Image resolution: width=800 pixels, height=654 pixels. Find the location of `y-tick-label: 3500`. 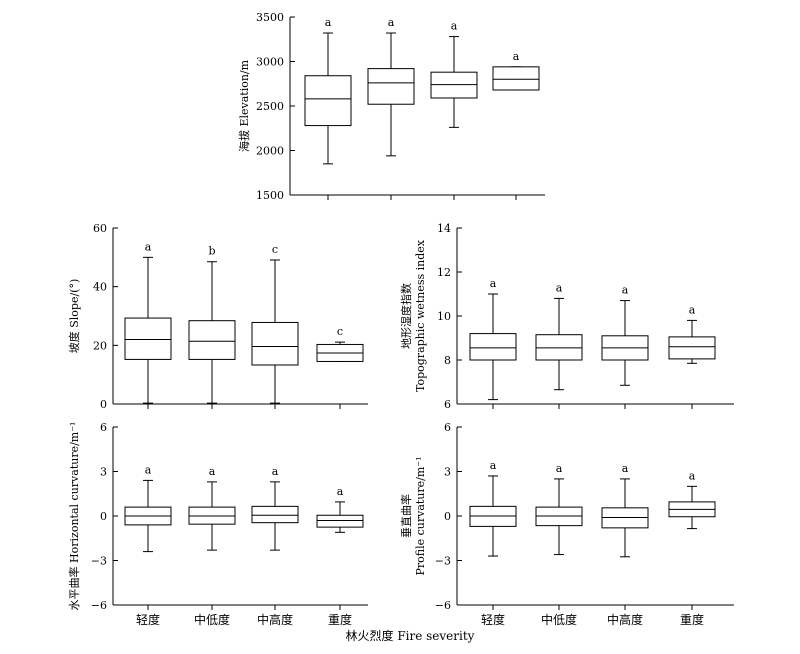

y-tick-label: 3500 is located at coordinates (270, 17).